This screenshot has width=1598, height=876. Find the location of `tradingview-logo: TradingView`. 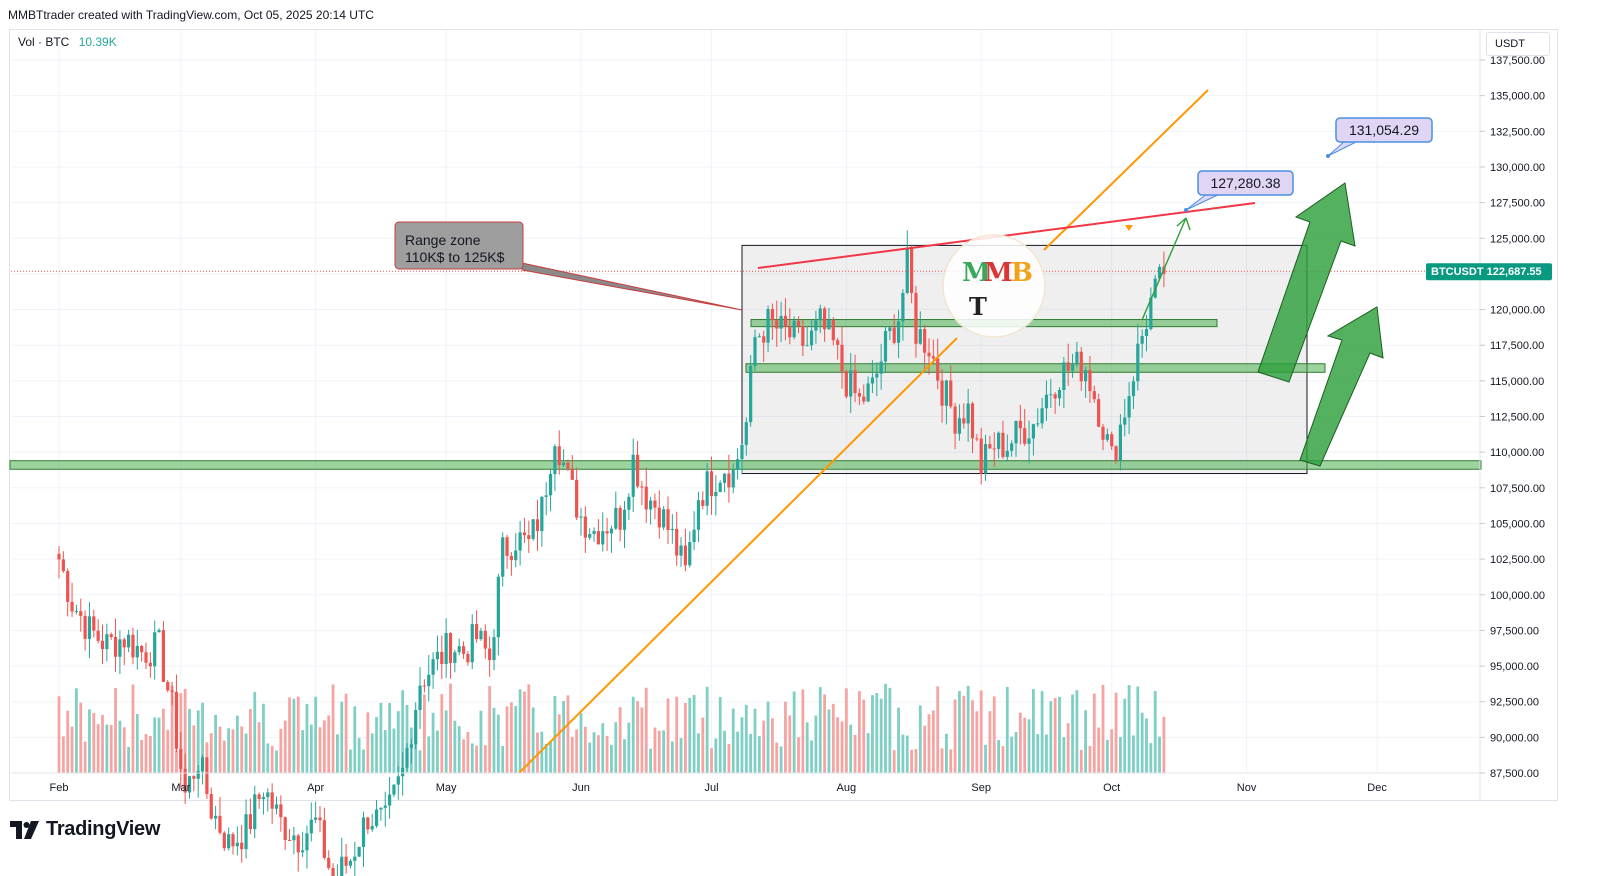

tradingview-logo: TradingView is located at coordinates (85, 829).